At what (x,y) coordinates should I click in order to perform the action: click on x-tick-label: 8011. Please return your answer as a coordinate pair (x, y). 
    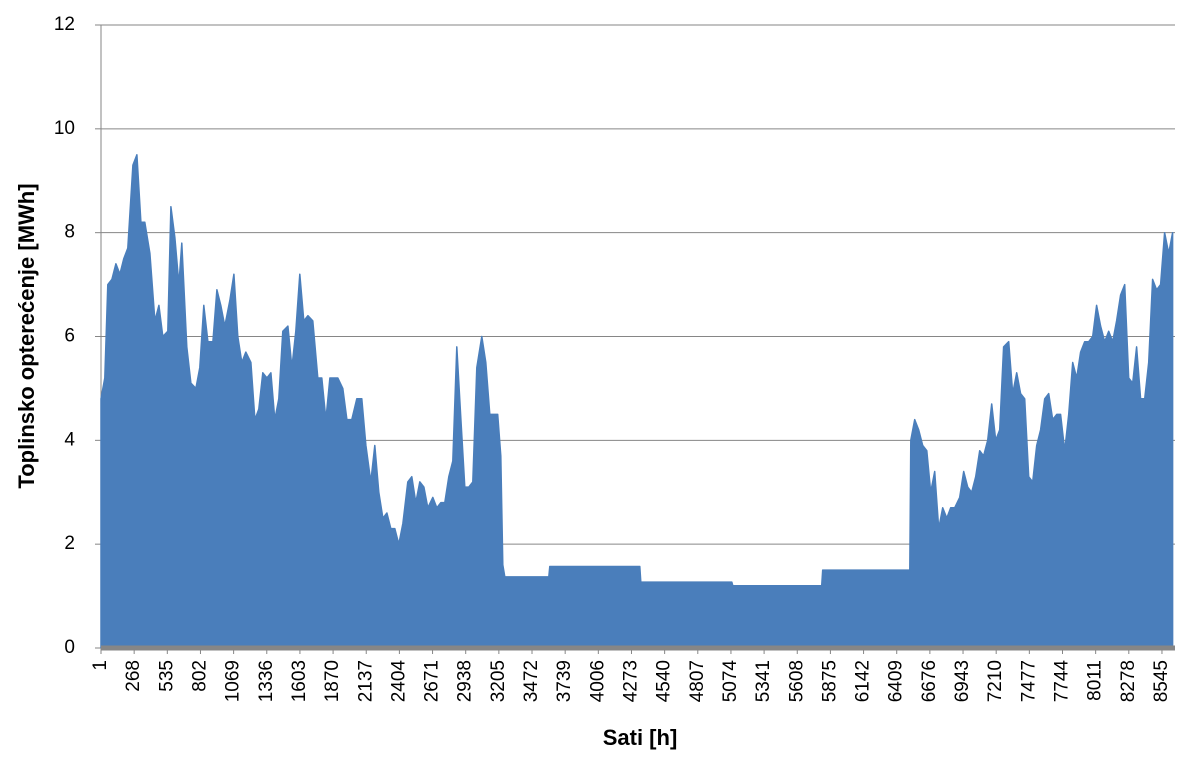
    Looking at the image, I should click on (1095, 680).